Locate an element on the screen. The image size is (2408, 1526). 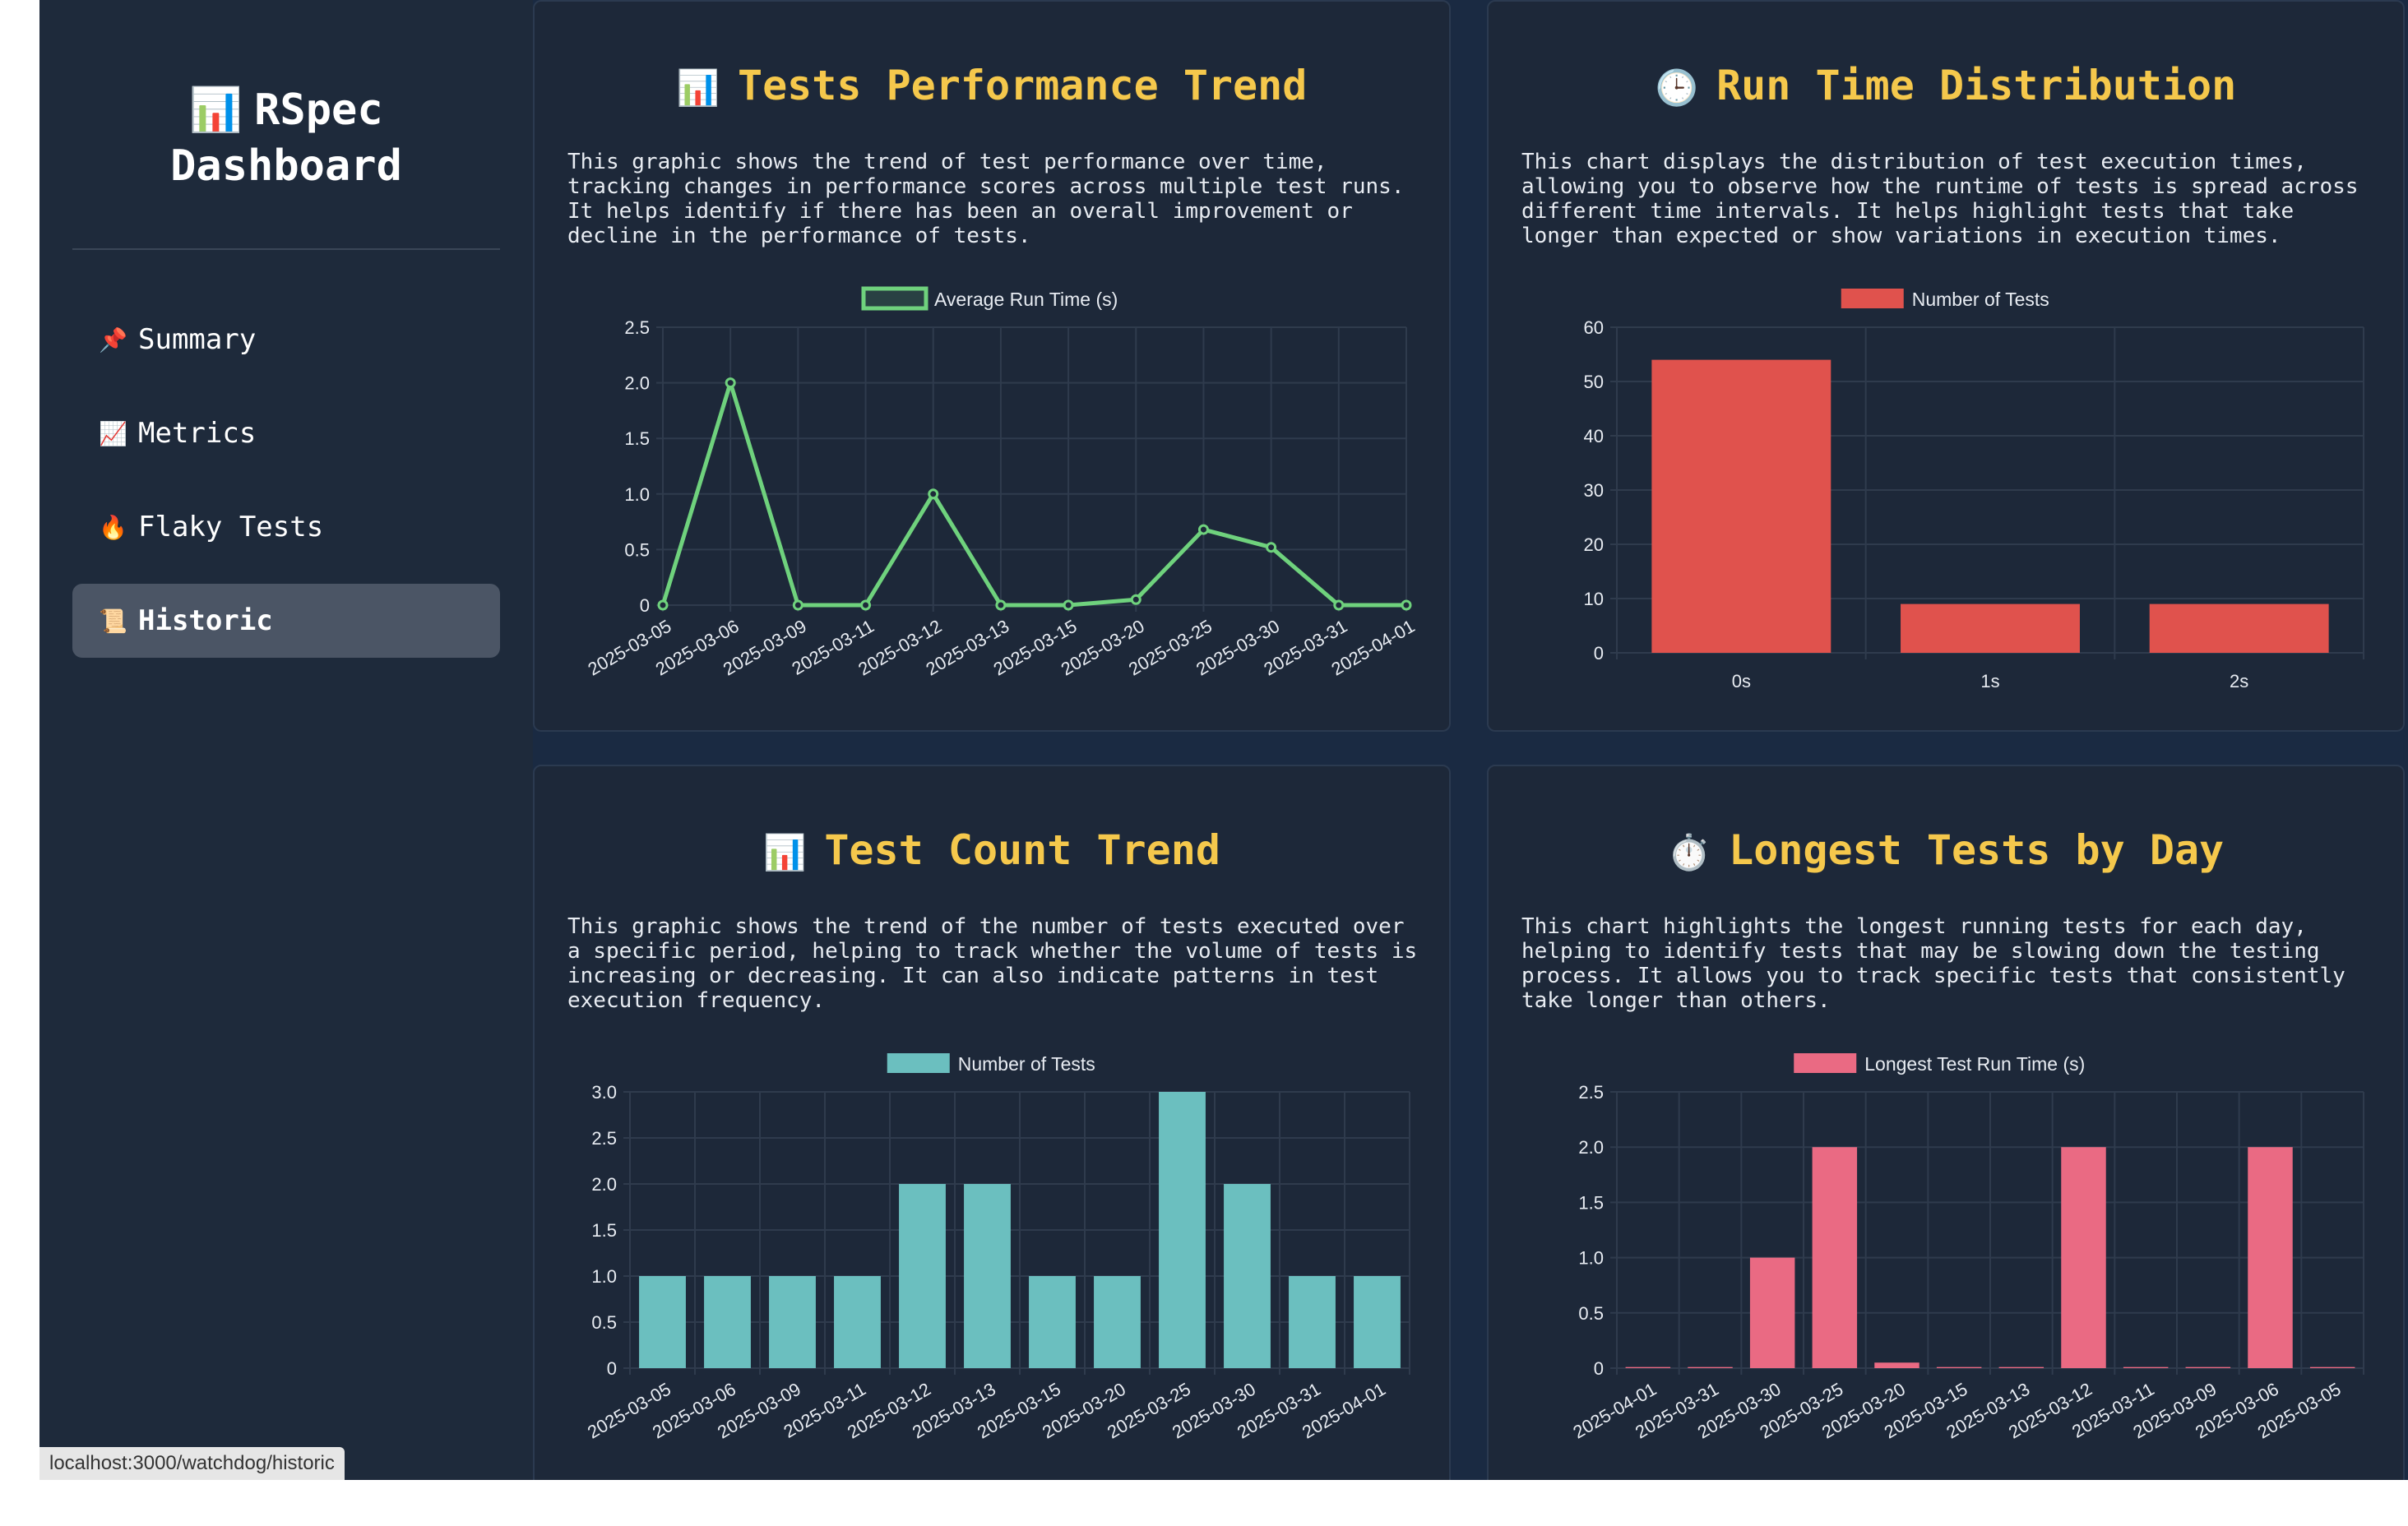
card-title-text: Run Time Distribution is located at coordinates (1976, 85).